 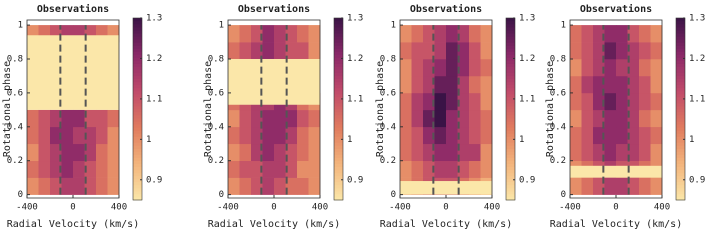 What do you see at coordinates (492, 208) in the screenshot?
I see `x-tick-label: 400` at bounding box center [492, 208].